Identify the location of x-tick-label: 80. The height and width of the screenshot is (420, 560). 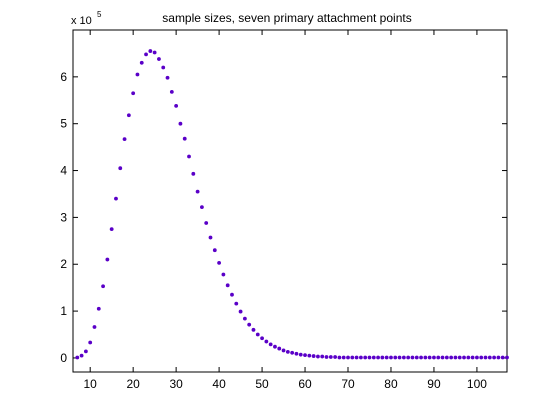
(391, 384).